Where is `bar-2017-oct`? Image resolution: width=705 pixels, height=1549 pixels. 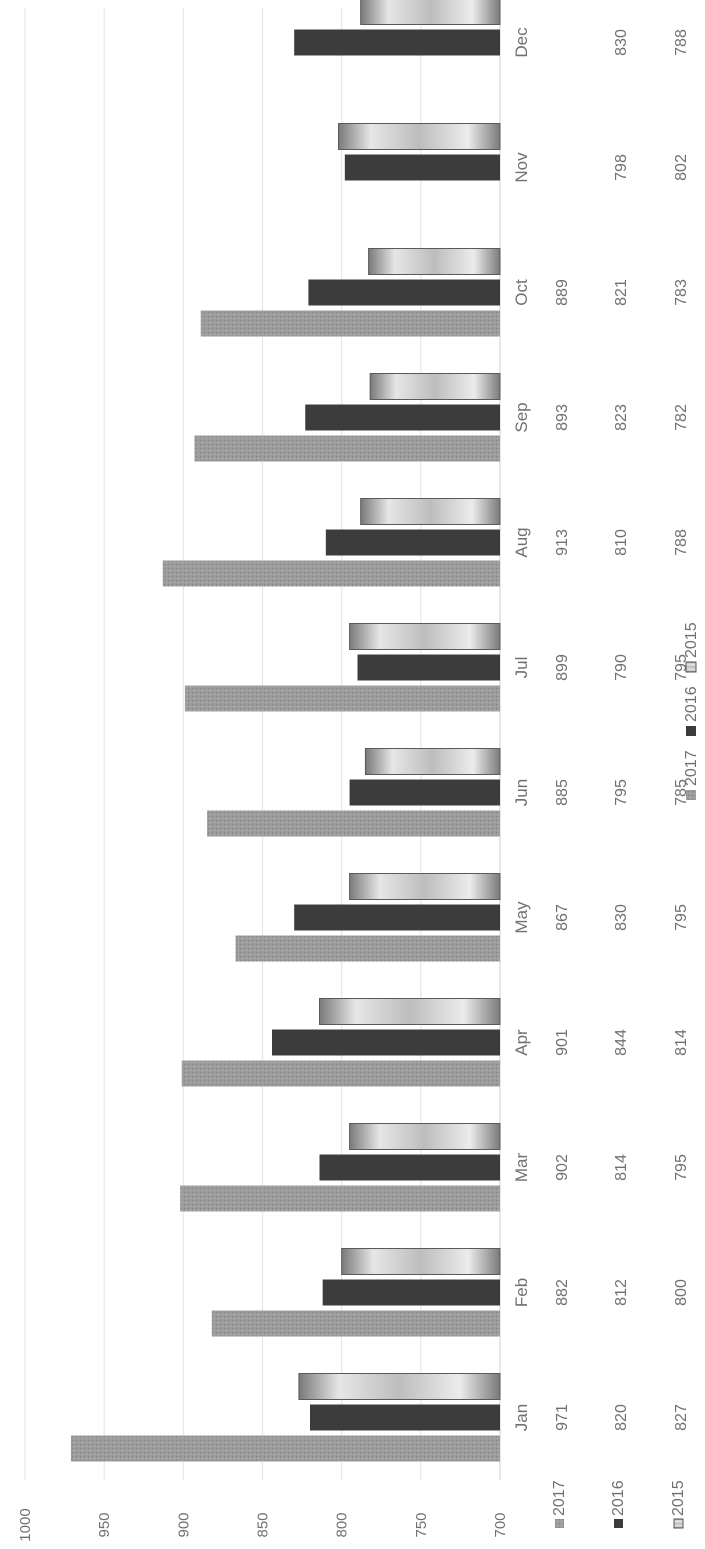 bar-2017-oct is located at coordinates (350, 323).